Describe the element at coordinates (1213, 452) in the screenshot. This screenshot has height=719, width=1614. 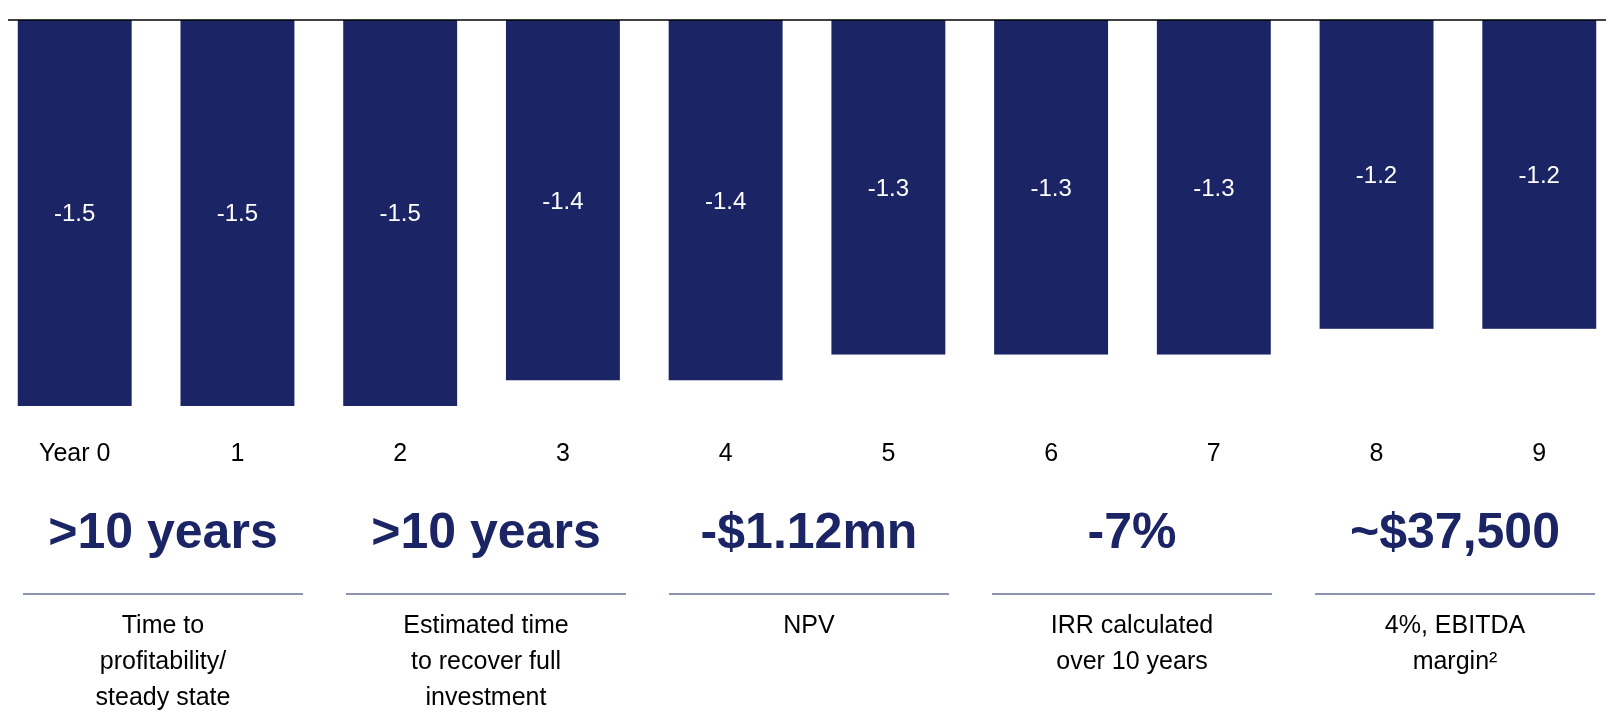
I see `x-tick-label: 7` at that location.